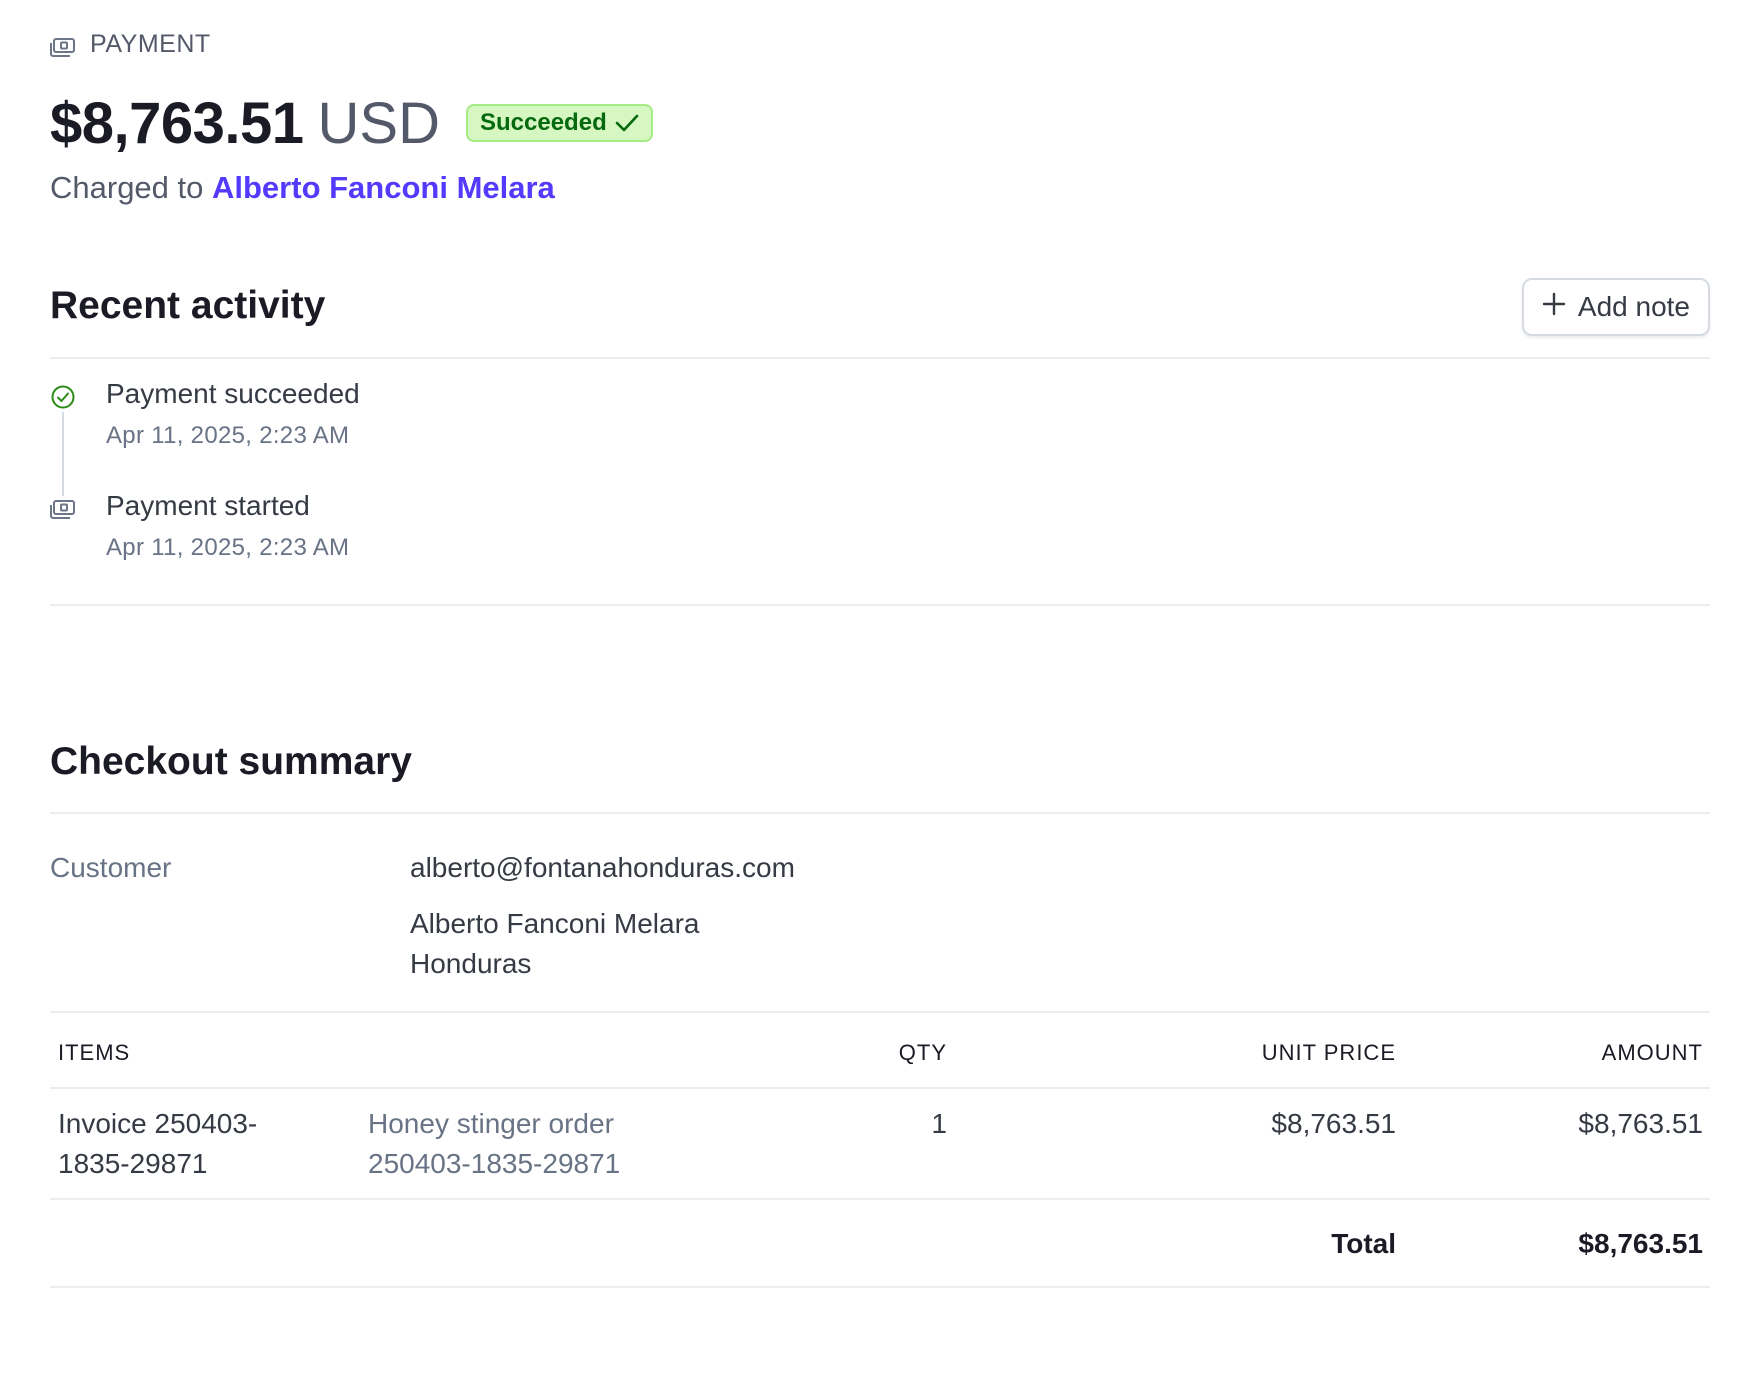  Describe the element at coordinates (1333, 1123) in the screenshot. I see `item-unit-price: $8,763.51` at that location.